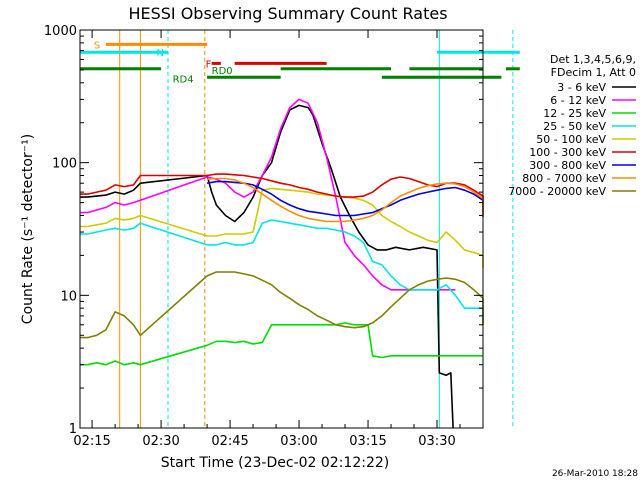 The height and width of the screenshot is (480, 640). Describe the element at coordinates (287, 13) in the screenshot. I see `chart-title: HESSI Observing Summary Count Rates` at that location.